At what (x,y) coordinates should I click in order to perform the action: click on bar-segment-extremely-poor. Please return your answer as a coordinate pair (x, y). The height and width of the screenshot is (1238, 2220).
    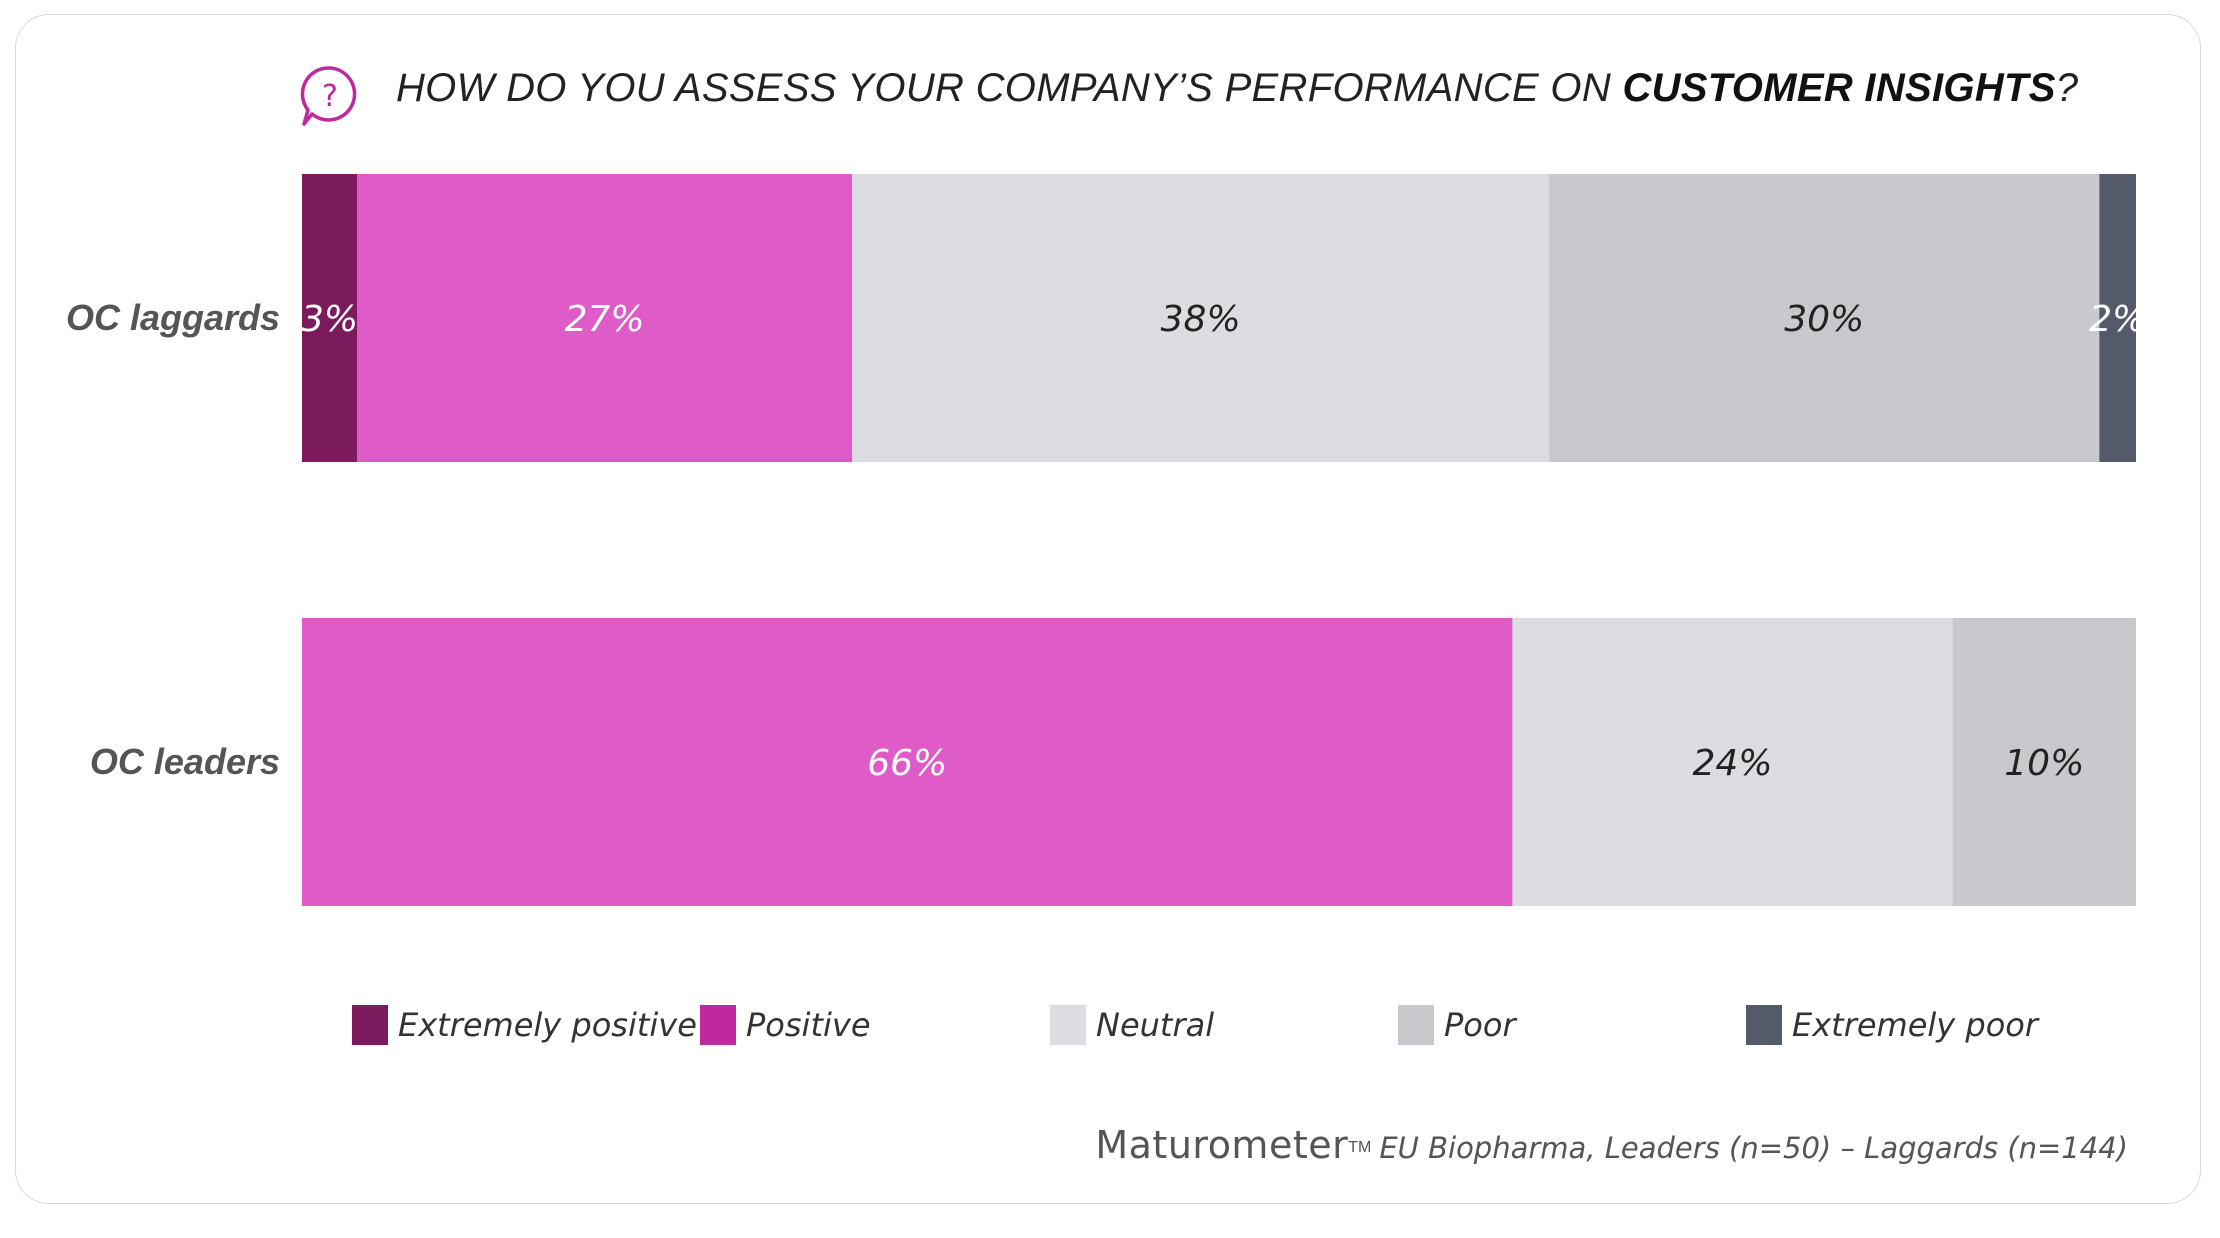
    Looking at the image, I should click on (2117, 318).